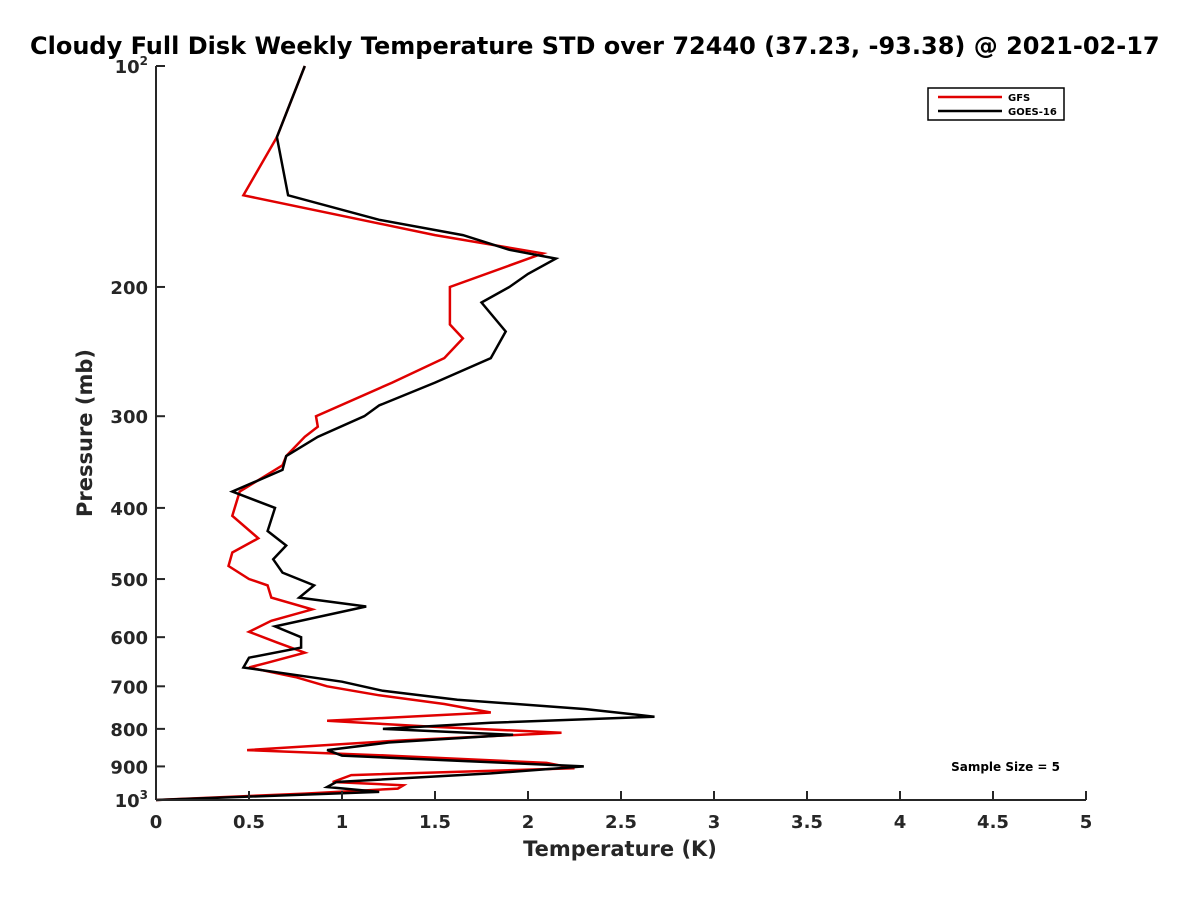  What do you see at coordinates (85, 433) in the screenshot?
I see `y-axis-label: Pressure (mb)` at bounding box center [85, 433].